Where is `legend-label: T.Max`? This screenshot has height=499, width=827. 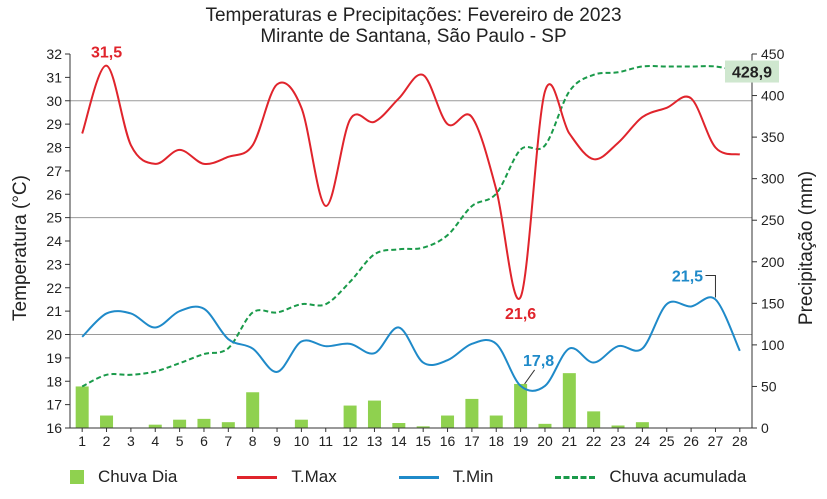 legend-label: T.Max is located at coordinates (314, 476).